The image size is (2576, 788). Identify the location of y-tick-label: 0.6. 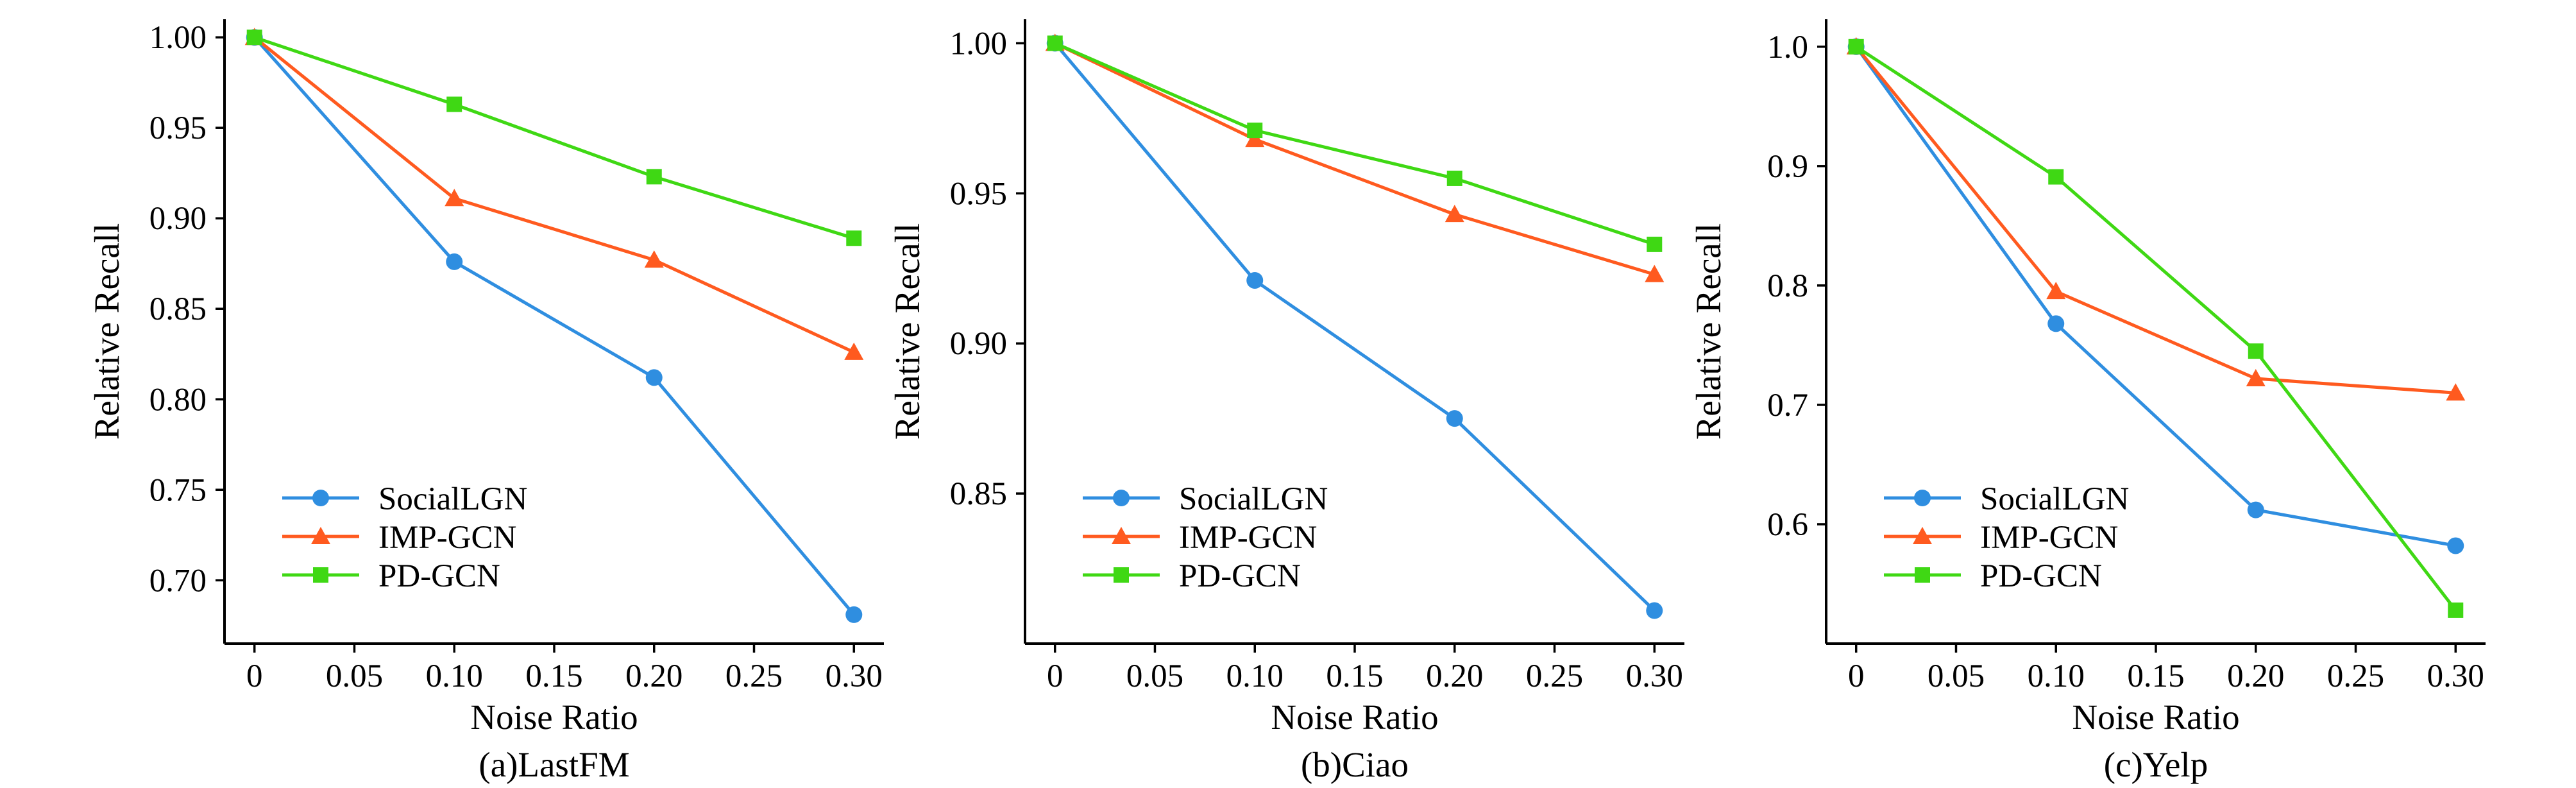
(1787, 525).